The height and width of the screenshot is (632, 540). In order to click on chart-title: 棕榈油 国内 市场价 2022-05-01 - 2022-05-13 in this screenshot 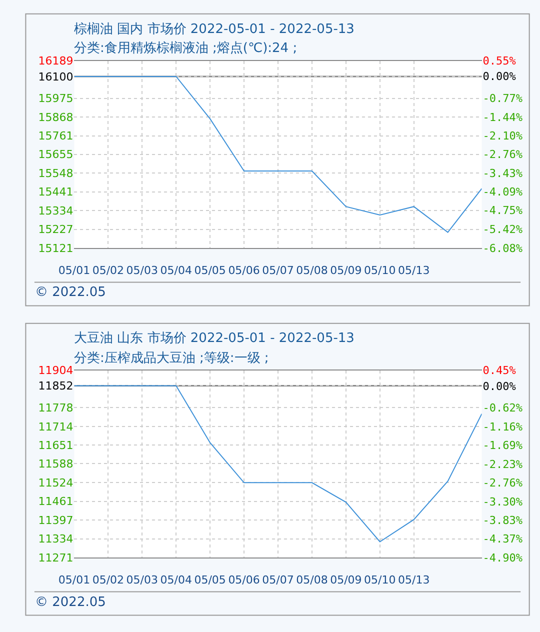, I will do `click(214, 29)`.